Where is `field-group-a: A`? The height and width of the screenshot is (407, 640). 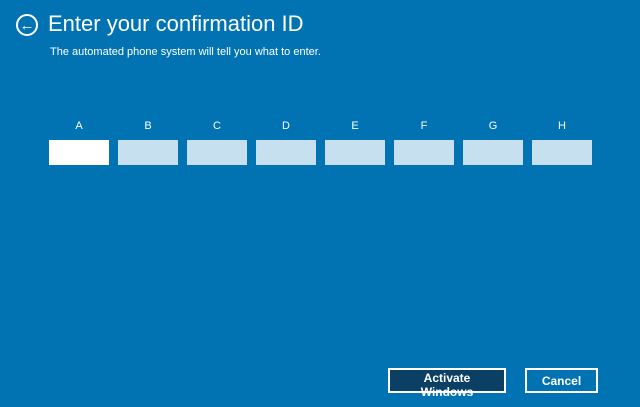
field-group-a: A is located at coordinates (79, 142).